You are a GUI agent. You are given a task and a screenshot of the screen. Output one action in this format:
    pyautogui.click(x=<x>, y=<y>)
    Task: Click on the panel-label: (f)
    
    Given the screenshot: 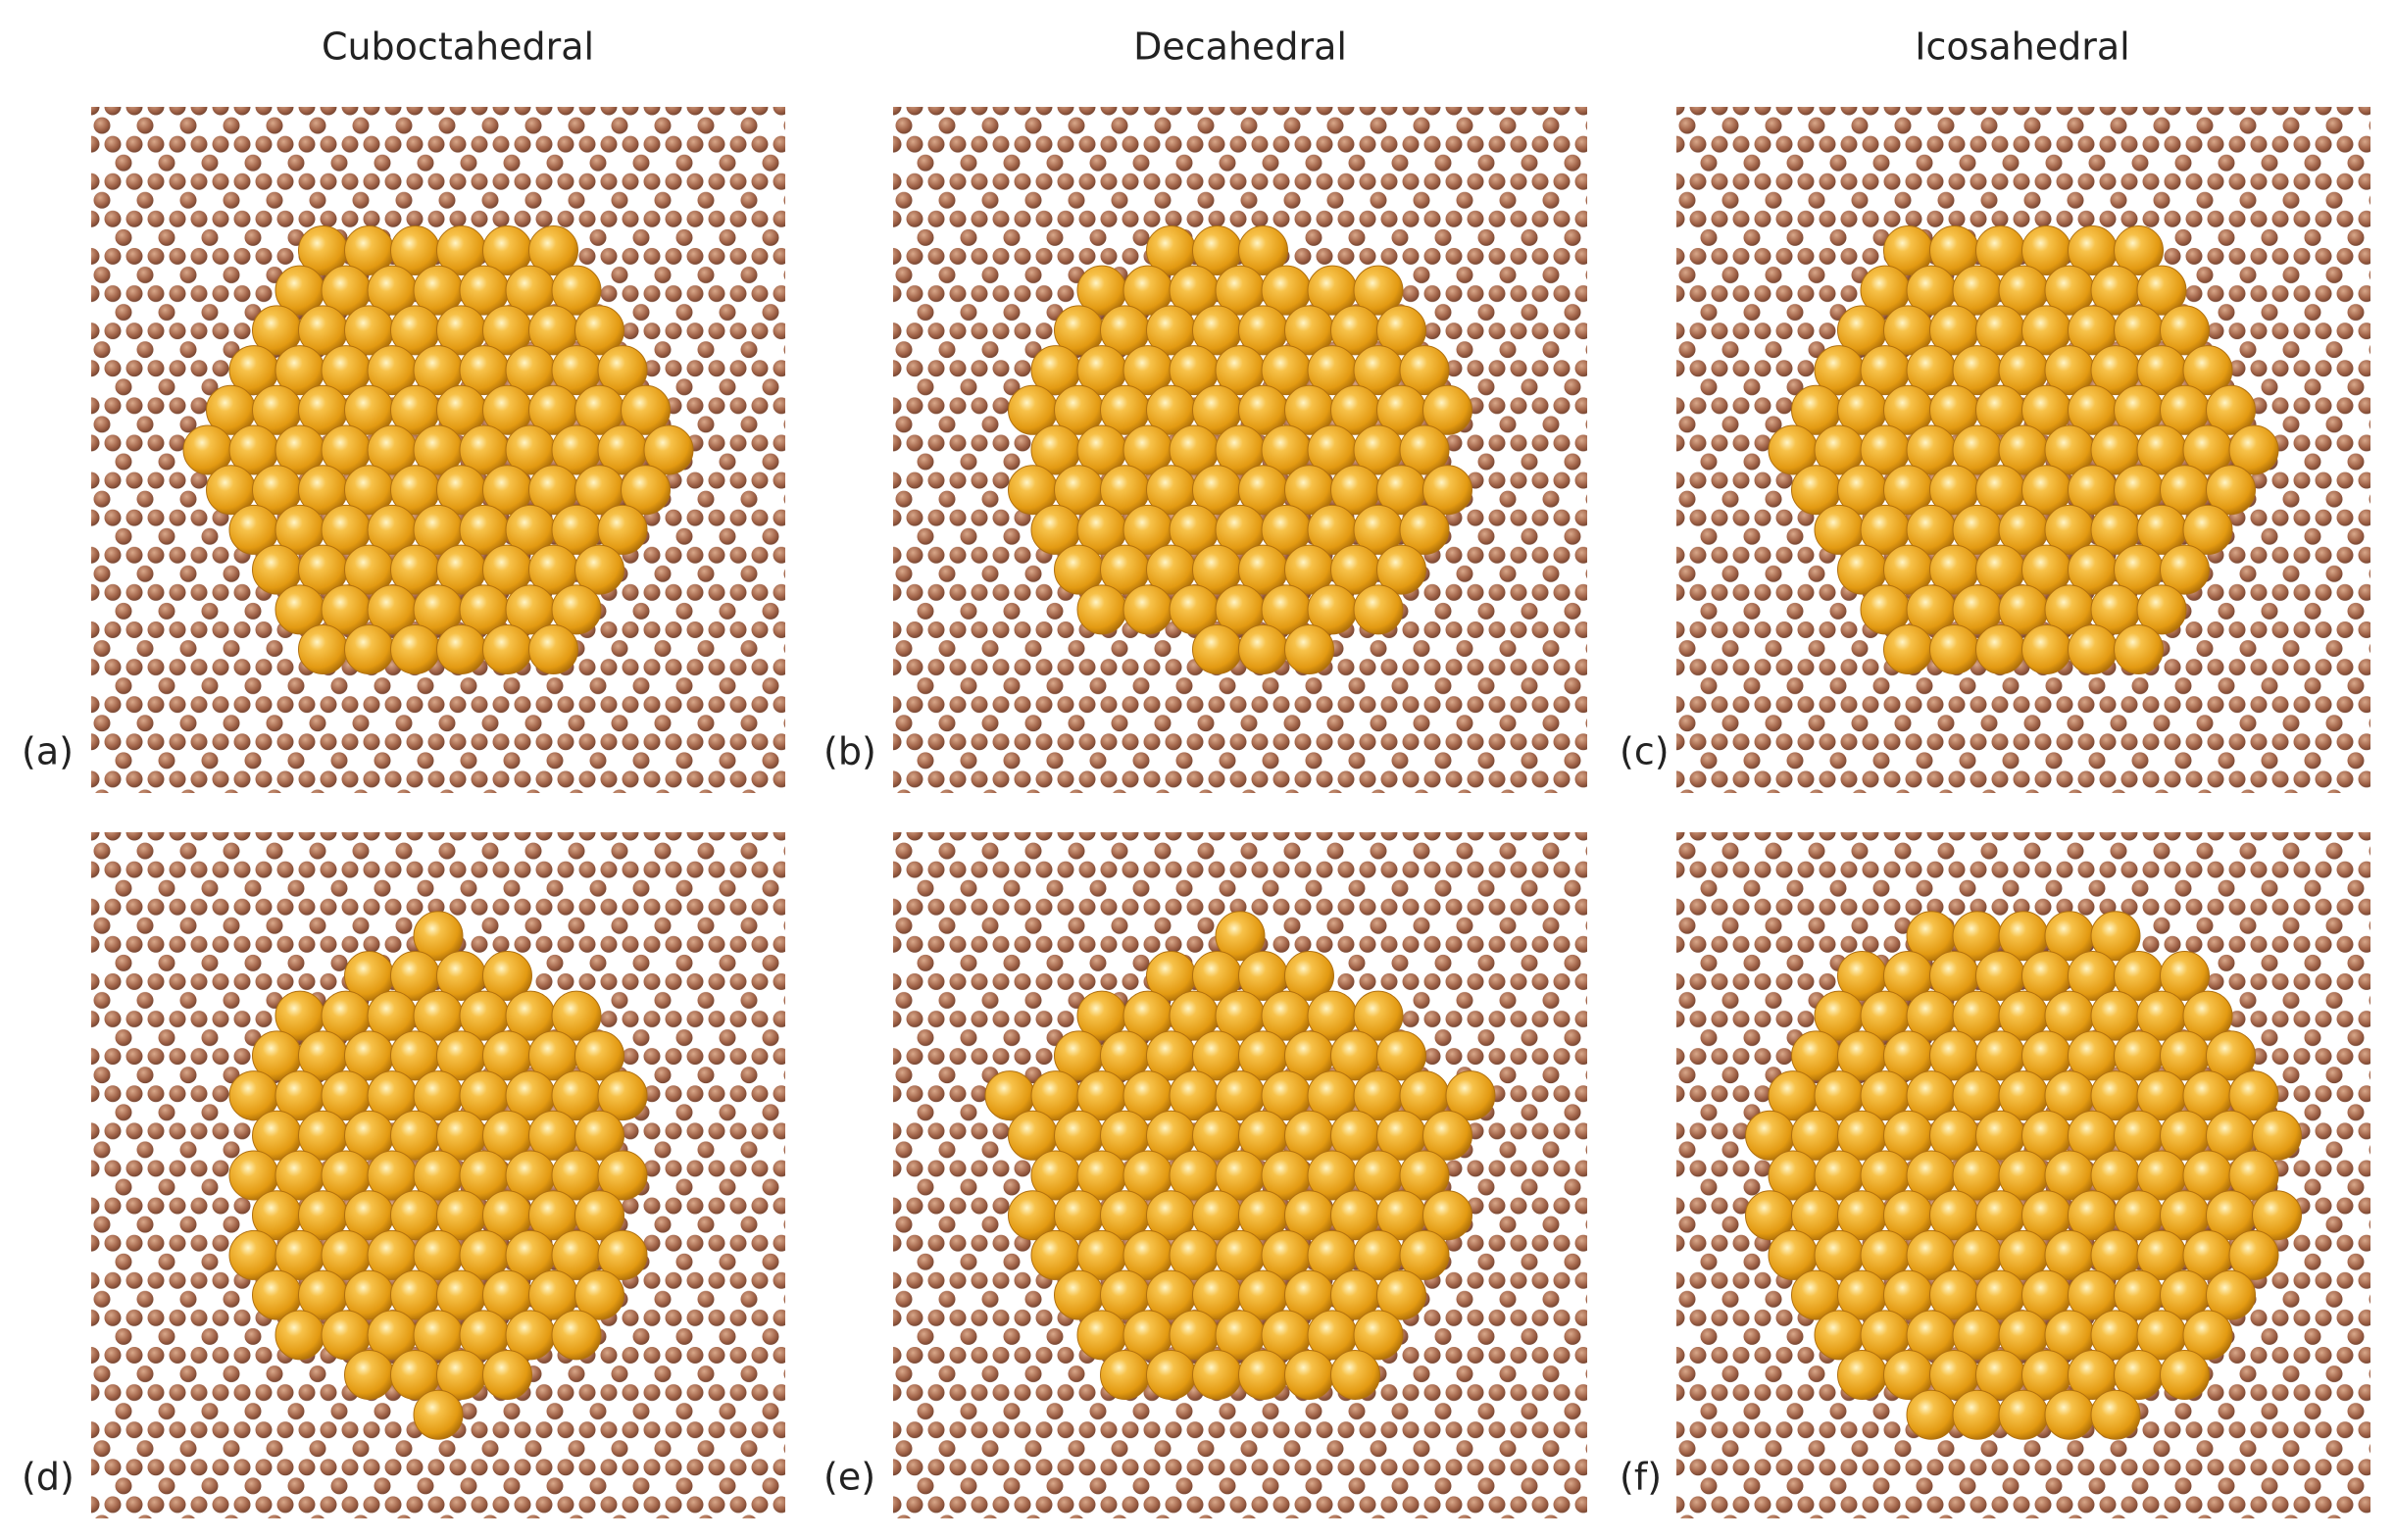 What is the action you would take?
    pyautogui.click(x=1641, y=1477)
    